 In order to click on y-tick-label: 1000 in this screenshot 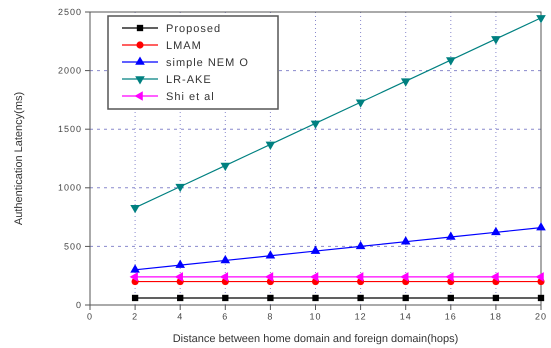, I will do `click(70, 187)`.